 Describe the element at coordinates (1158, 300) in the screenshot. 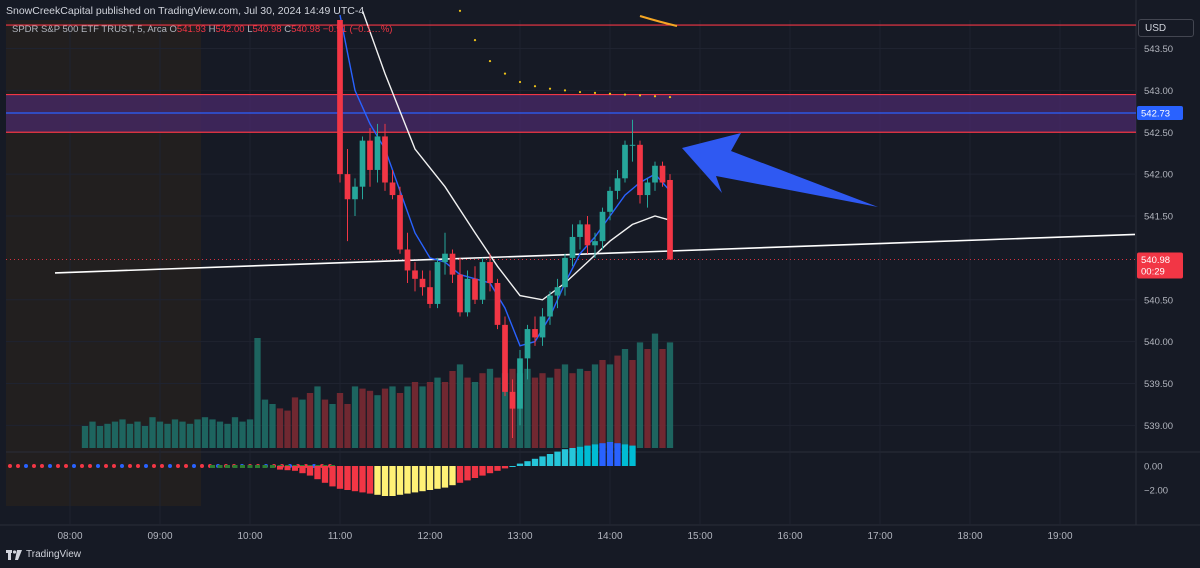

I see `price-tick-label: 540.50` at that location.